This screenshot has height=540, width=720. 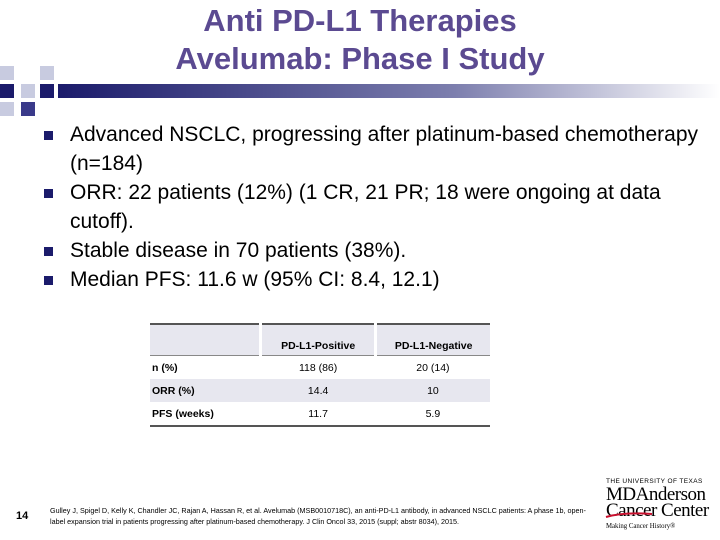 I want to click on table-header-cell: PD-L1-Positive, so click(x=317, y=340).